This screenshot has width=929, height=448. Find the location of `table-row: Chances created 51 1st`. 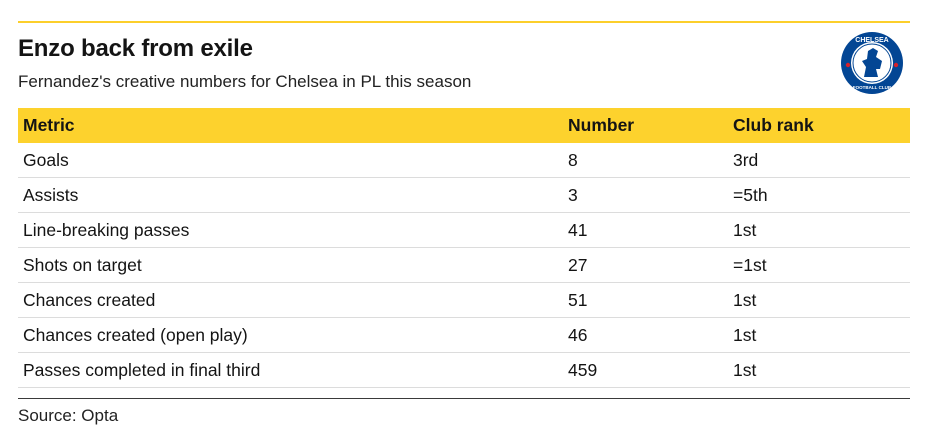

table-row: Chances created 51 1st is located at coordinates (464, 300).